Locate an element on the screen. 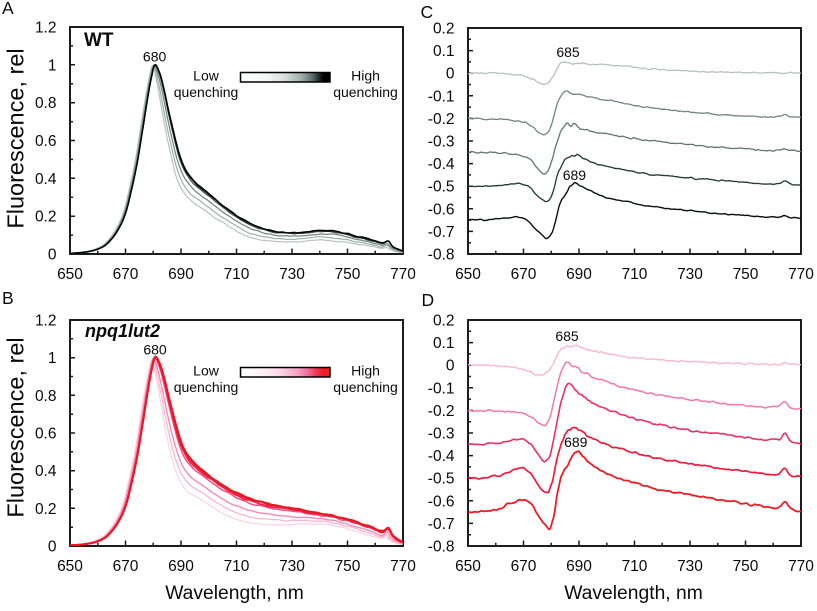  svg-text: npq1lut2 is located at coordinates (122, 331).